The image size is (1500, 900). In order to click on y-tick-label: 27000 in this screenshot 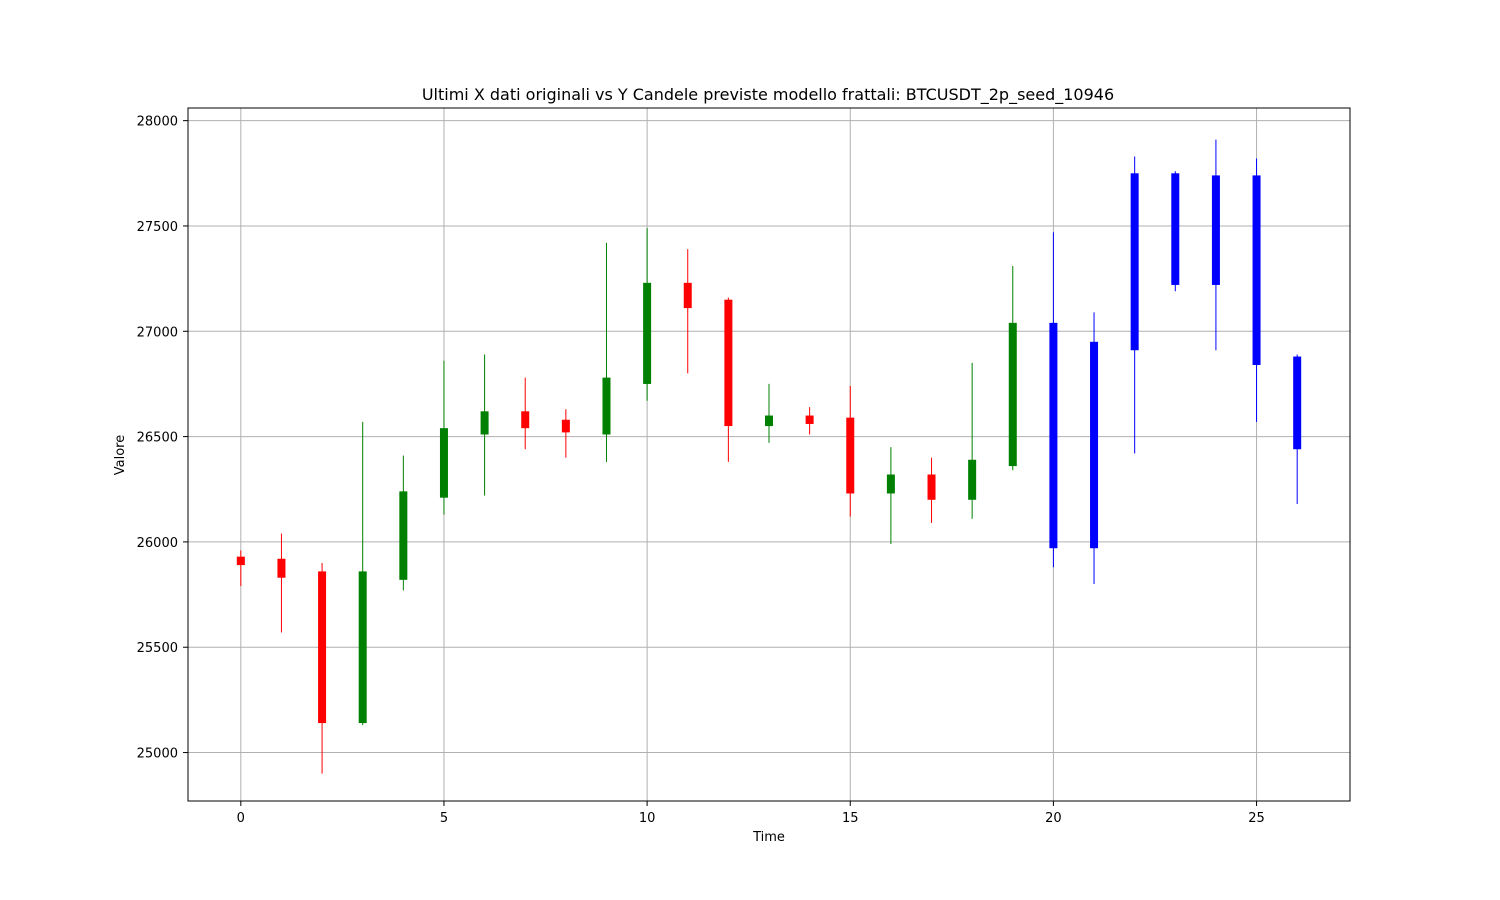, I will do `click(157, 332)`.